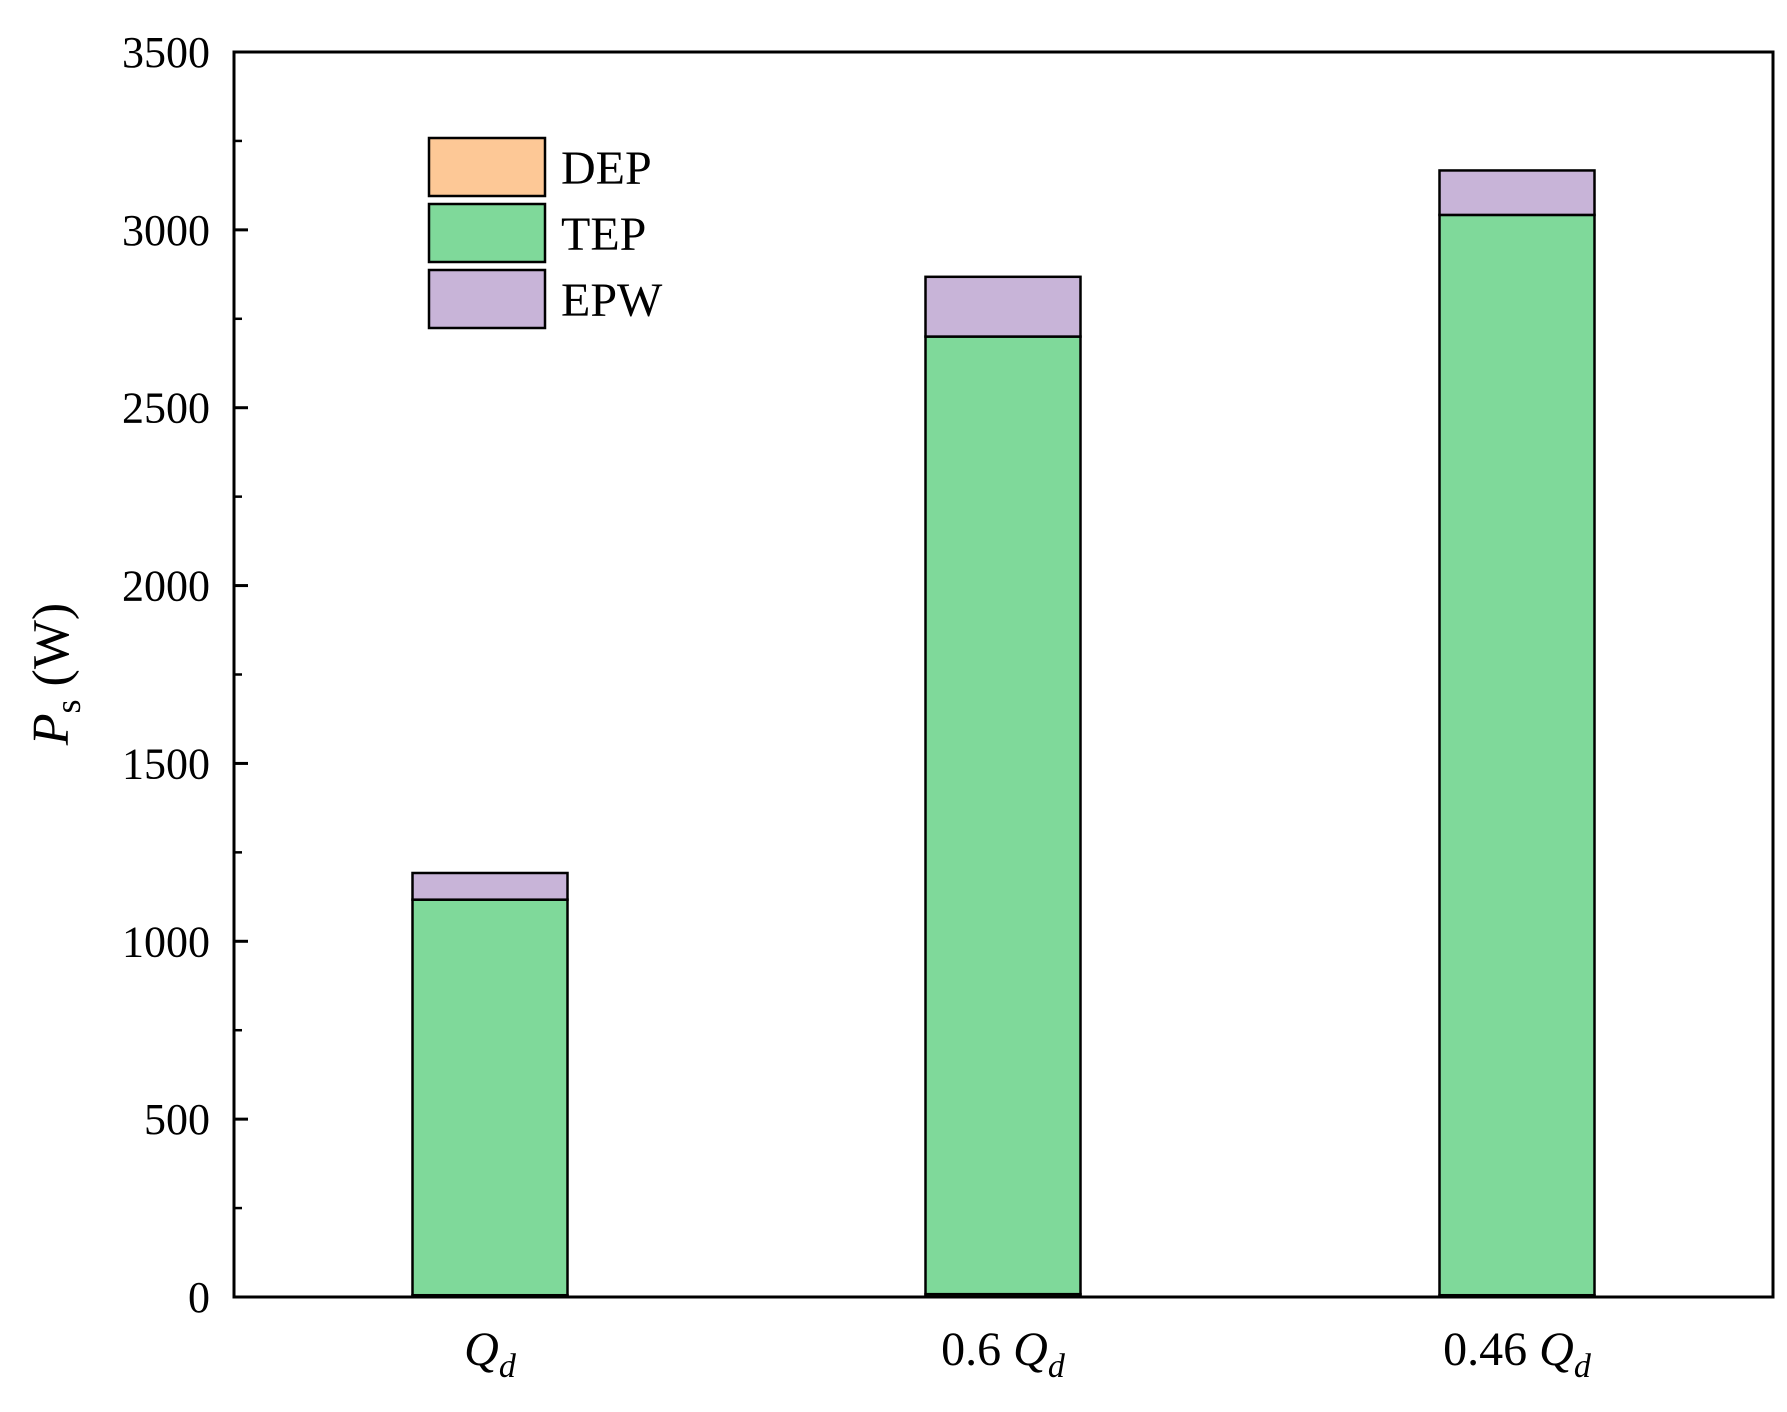 This screenshot has height=1412, width=1787. I want to click on legend-swatch-epw, so click(487, 299).